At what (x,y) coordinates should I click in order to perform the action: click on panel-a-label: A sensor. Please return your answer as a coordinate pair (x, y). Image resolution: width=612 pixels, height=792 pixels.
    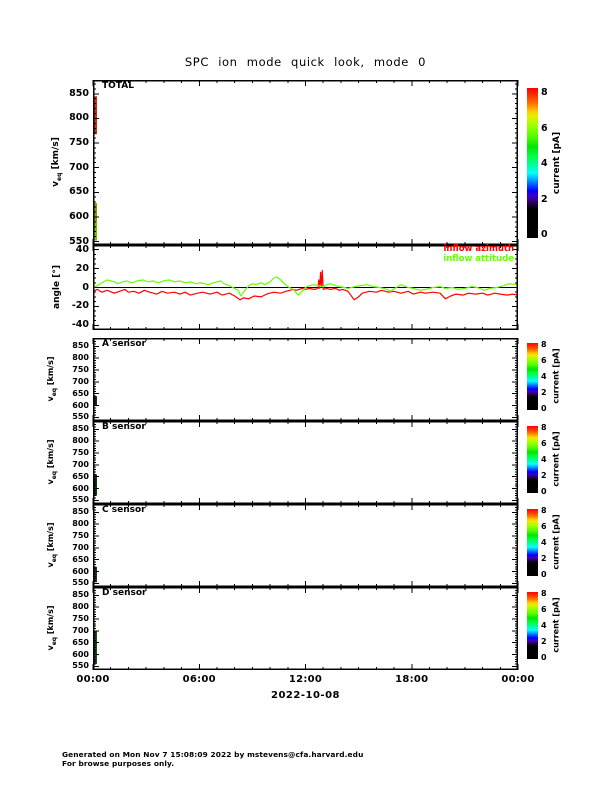
    Looking at the image, I should click on (124, 344).